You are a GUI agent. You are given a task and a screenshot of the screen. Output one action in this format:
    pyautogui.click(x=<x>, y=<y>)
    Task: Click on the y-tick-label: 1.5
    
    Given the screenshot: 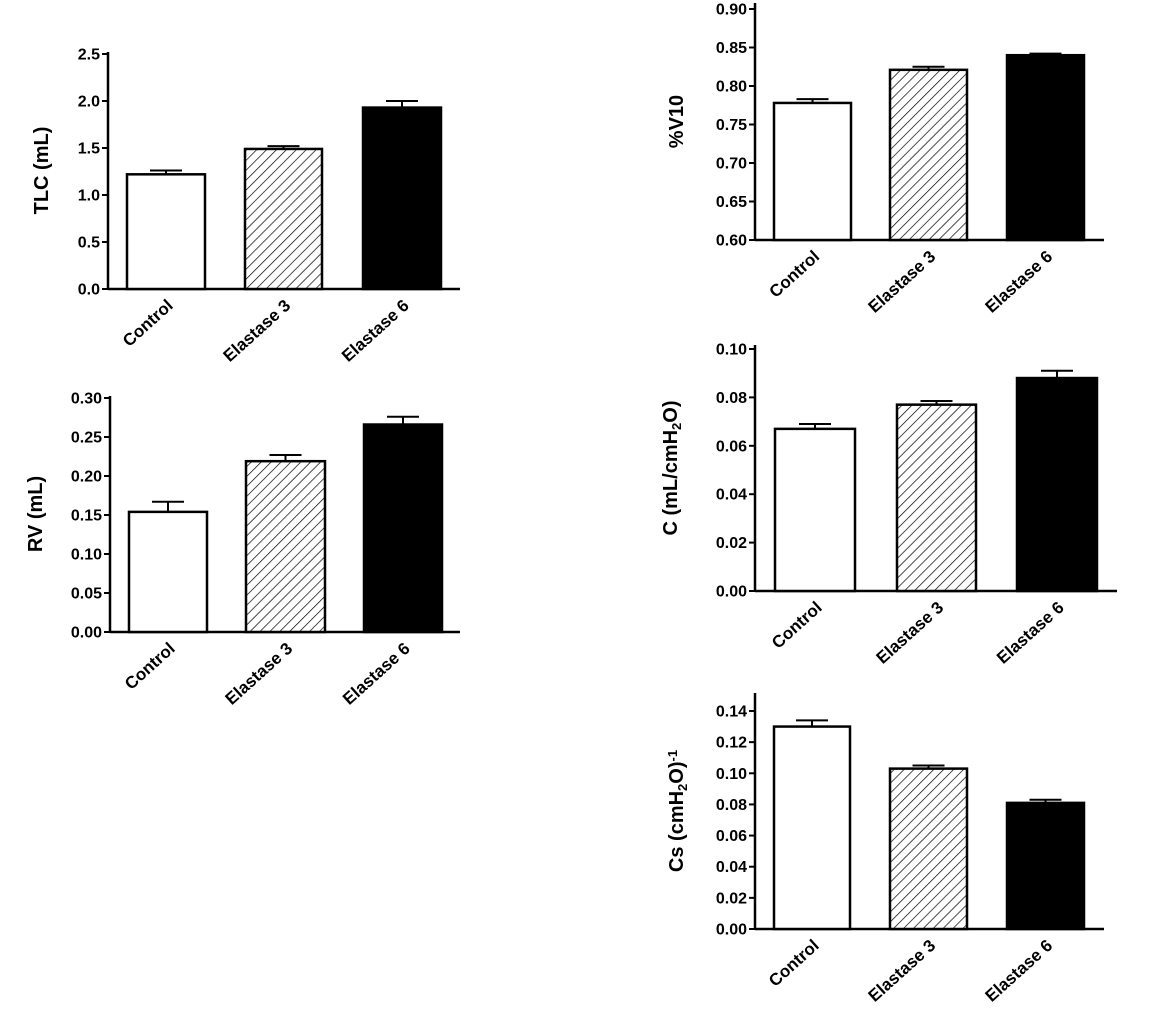 What is the action you would take?
    pyautogui.click(x=89, y=149)
    